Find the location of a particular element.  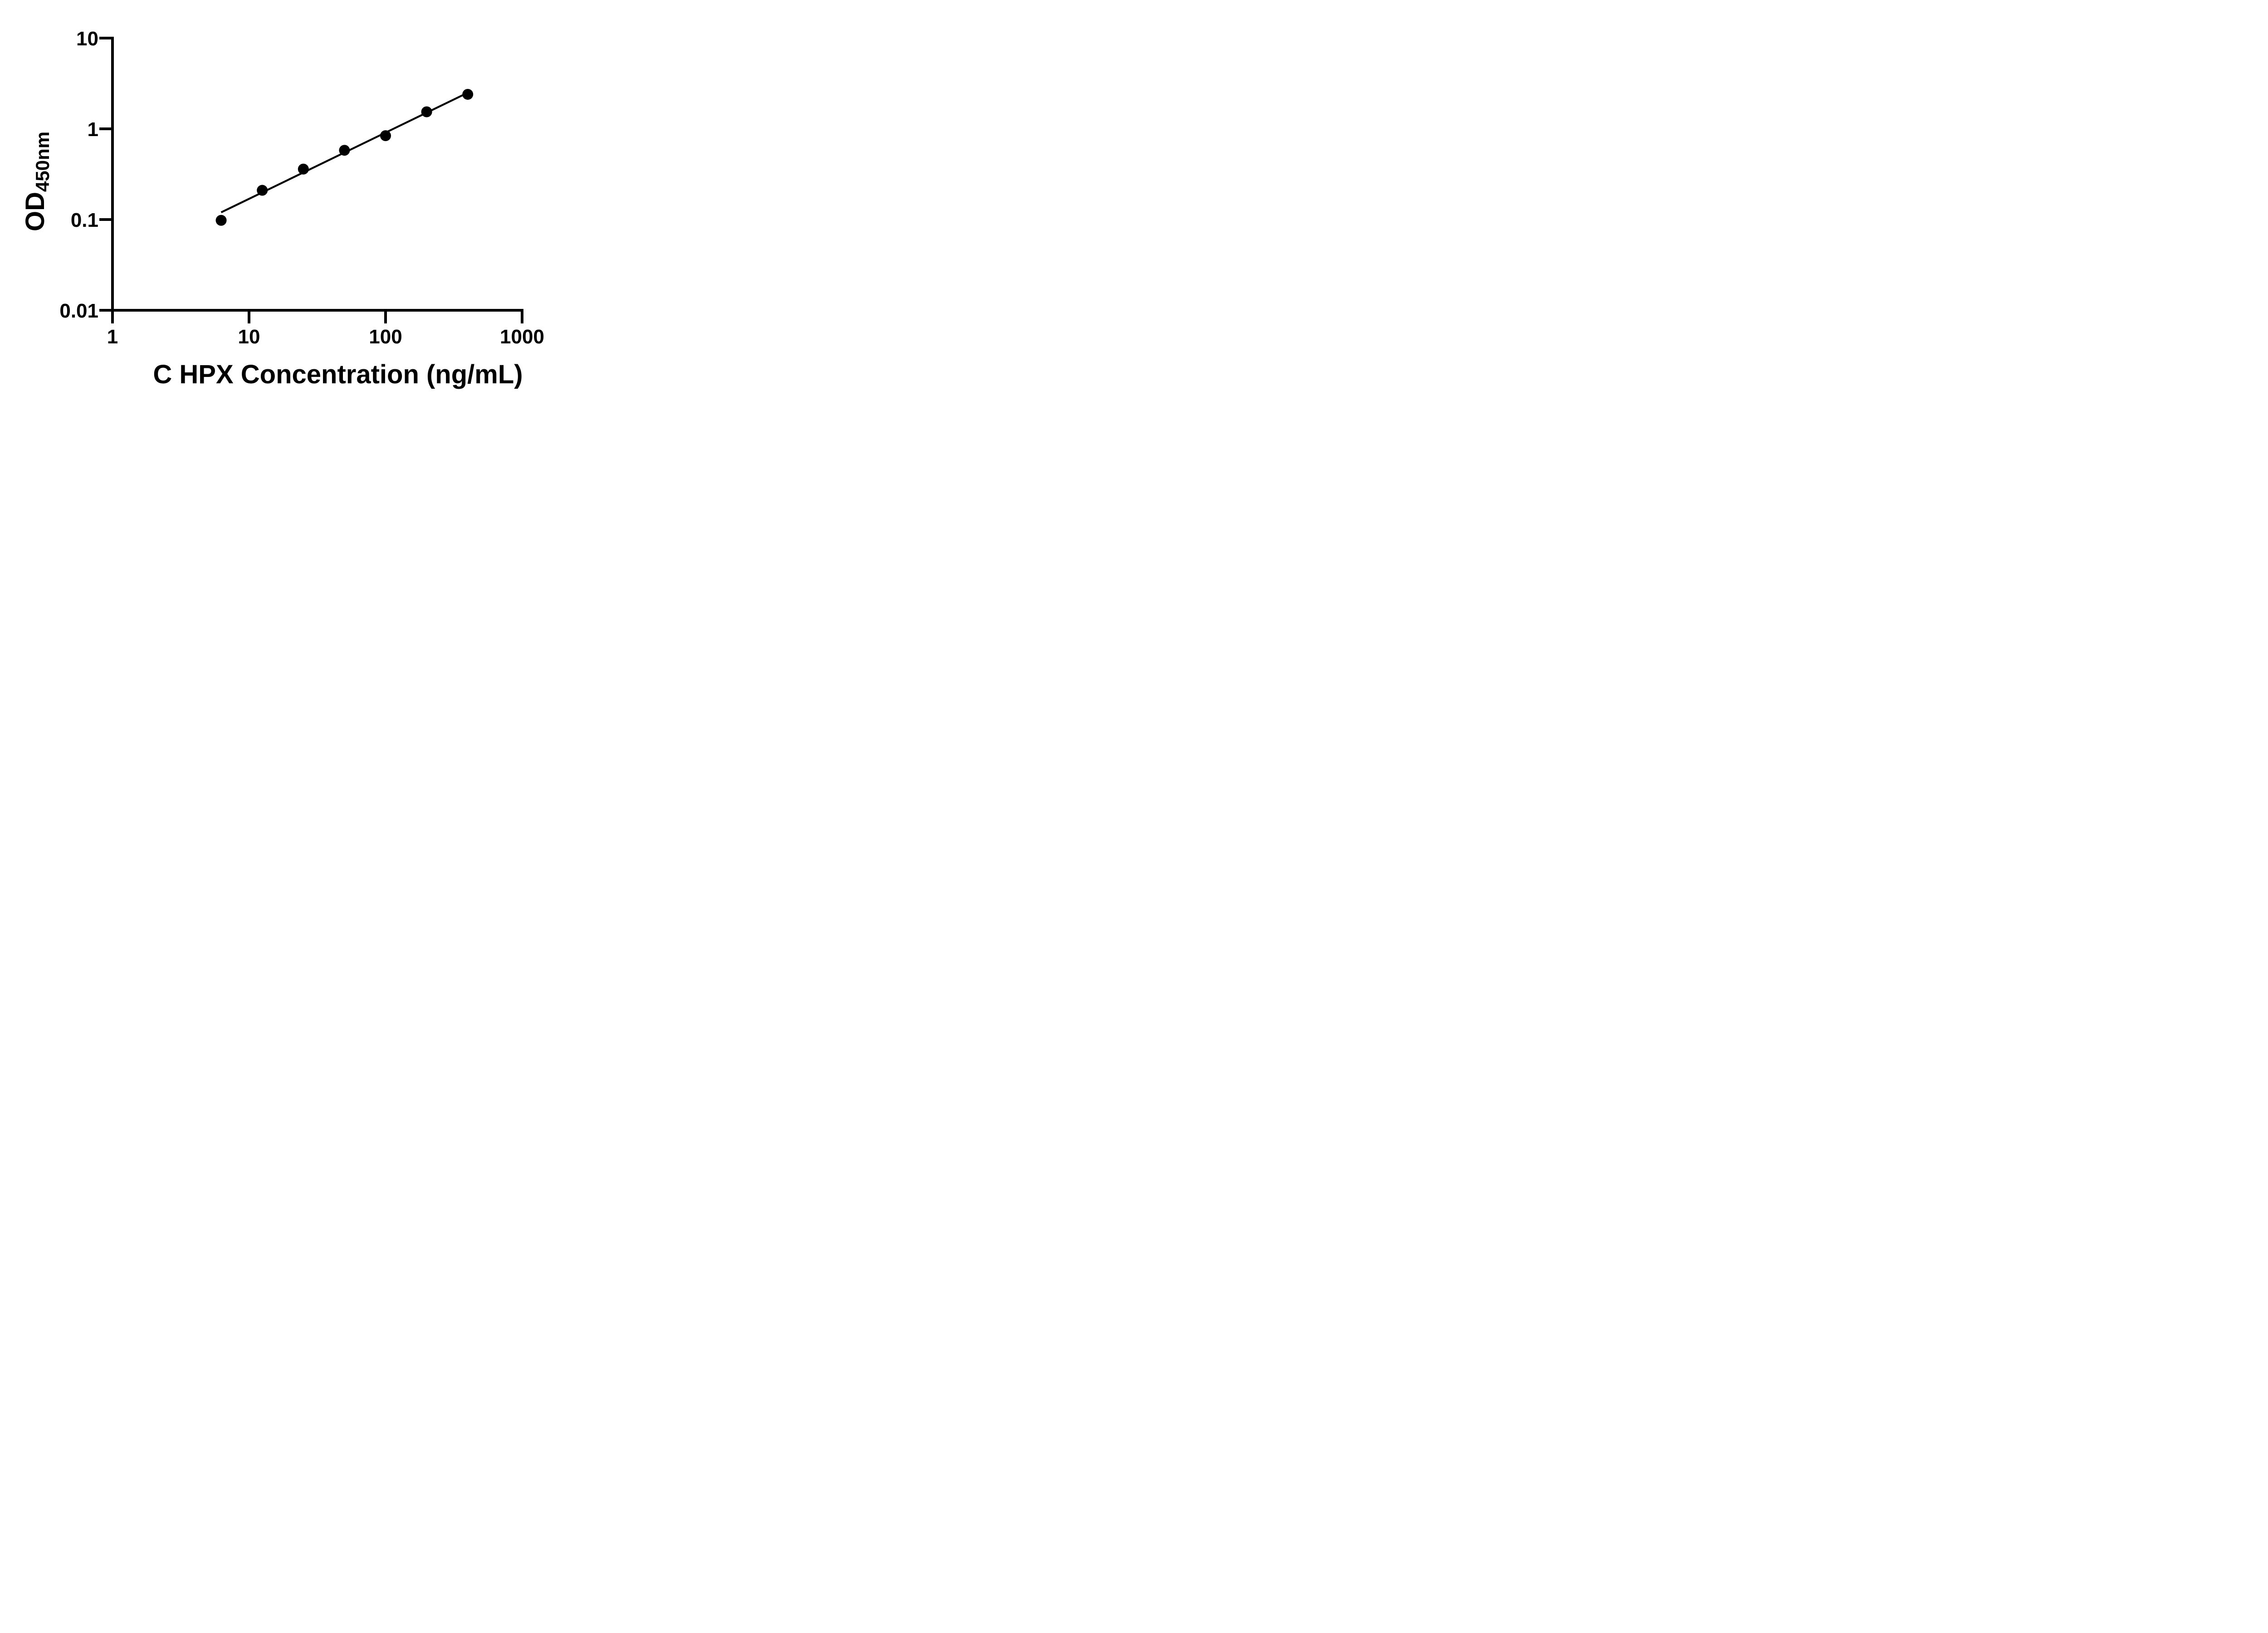

y-axis-title-subscript: 450nm is located at coordinates (43, 162).